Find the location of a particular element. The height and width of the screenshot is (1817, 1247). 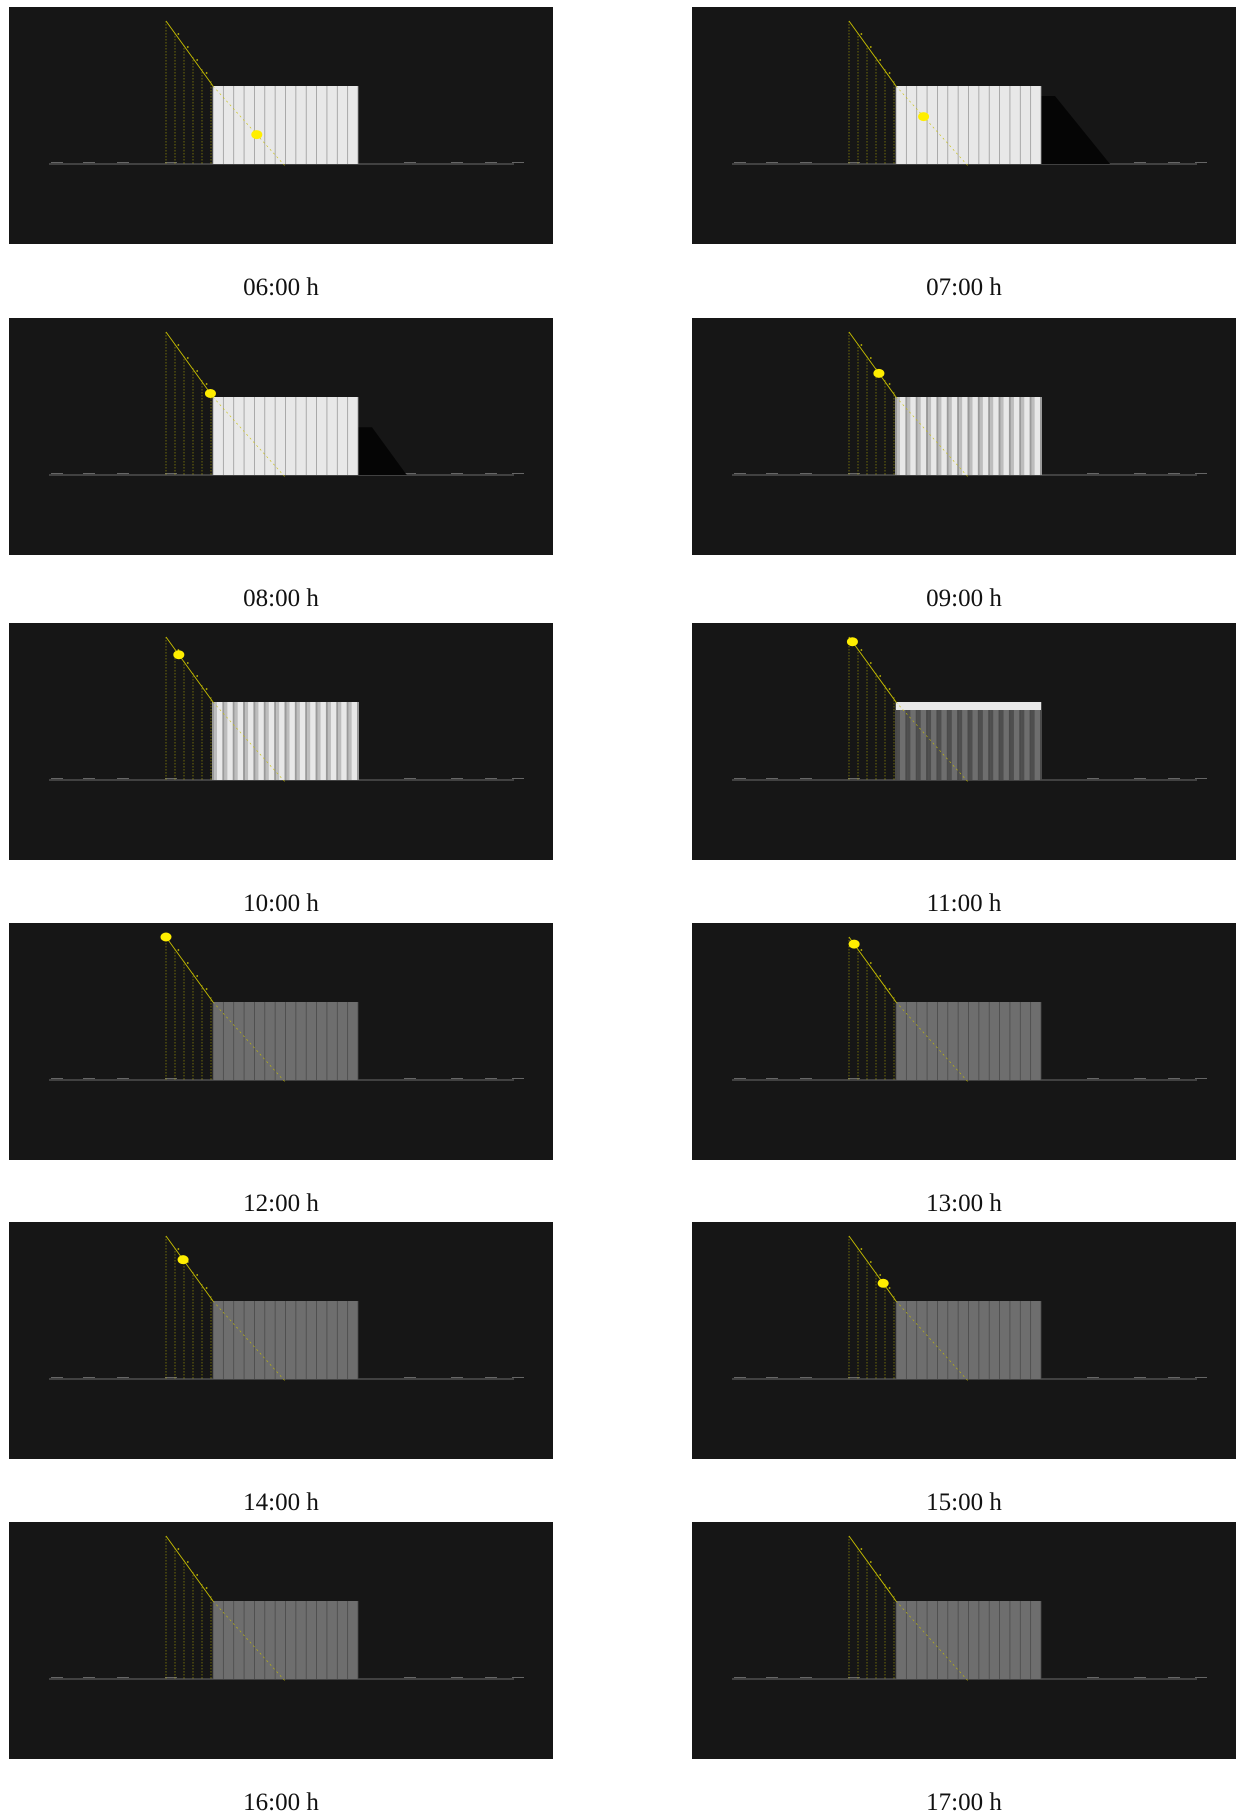

time-caption: 14:00 h is located at coordinates (281, 1502).